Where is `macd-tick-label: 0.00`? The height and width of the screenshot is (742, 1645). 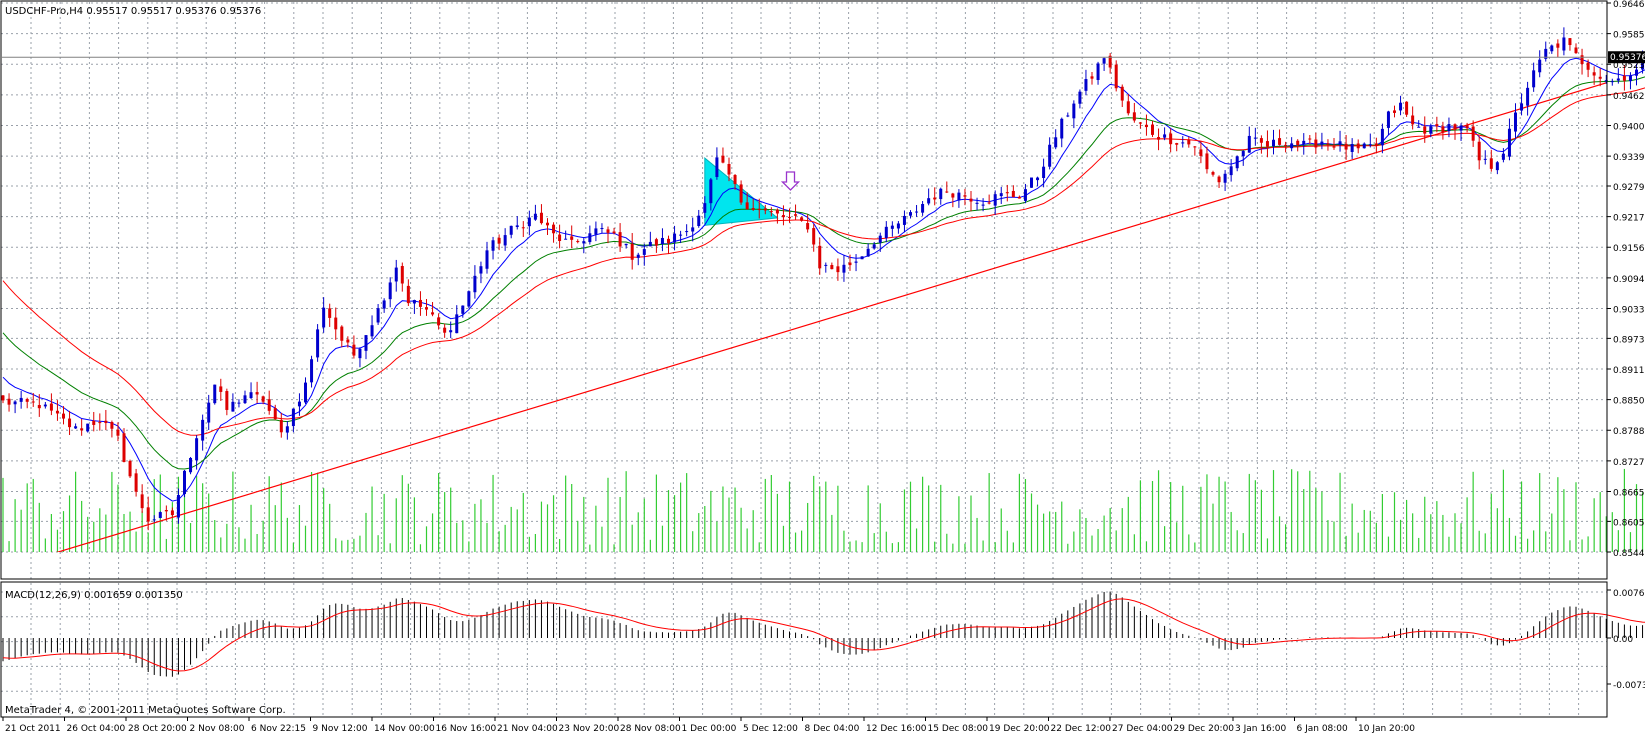 macd-tick-label: 0.00 is located at coordinates (1623, 640).